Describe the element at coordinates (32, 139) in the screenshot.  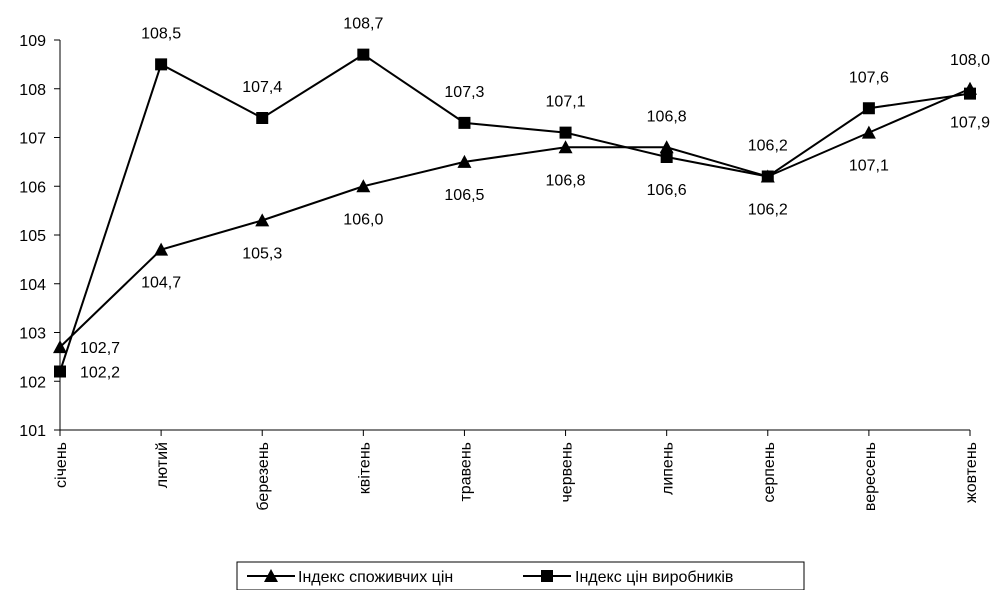
I see `y-tick-label: 107` at that location.